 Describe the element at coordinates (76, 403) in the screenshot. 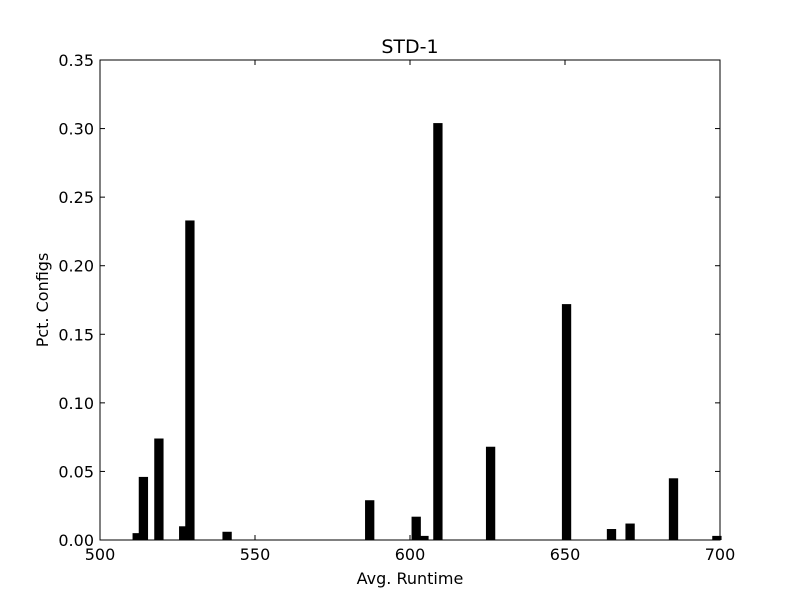

I see `y-tick-label: 0.10` at that location.